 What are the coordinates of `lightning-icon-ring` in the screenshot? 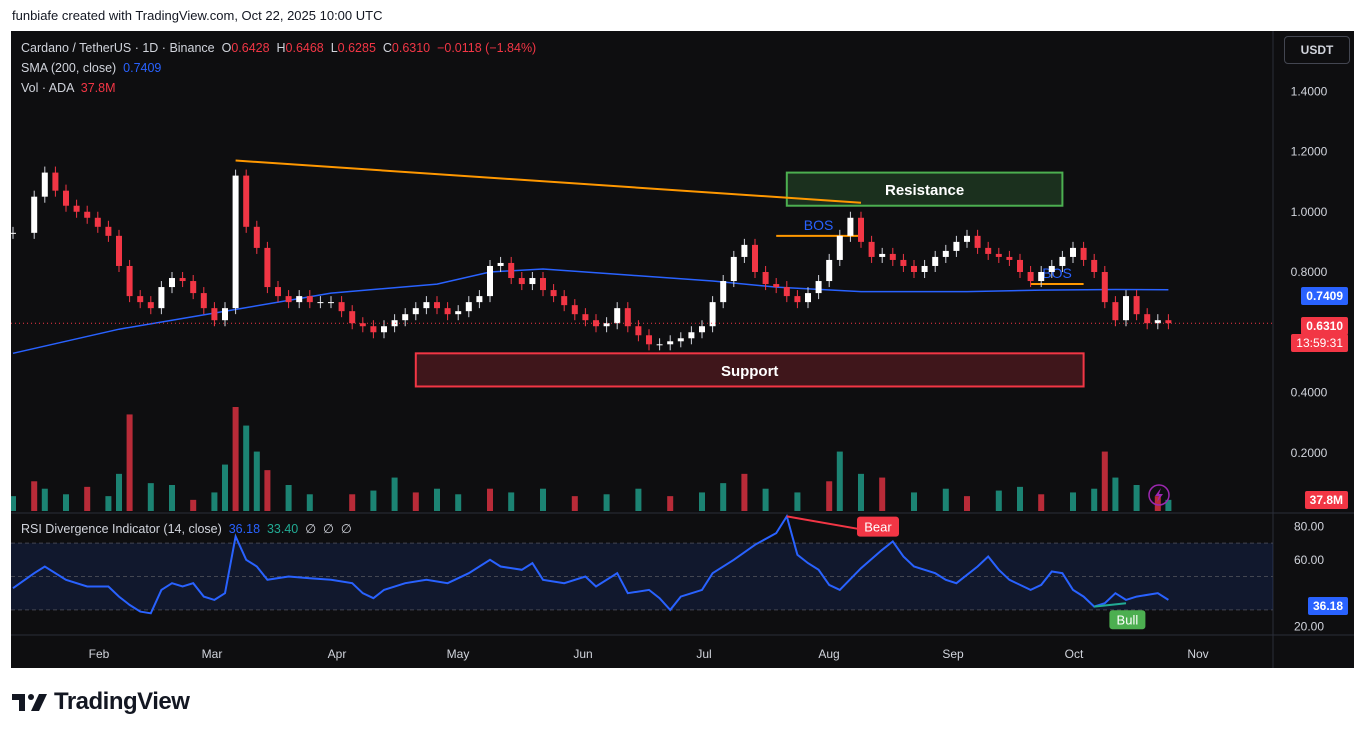 It's located at (1159, 495).